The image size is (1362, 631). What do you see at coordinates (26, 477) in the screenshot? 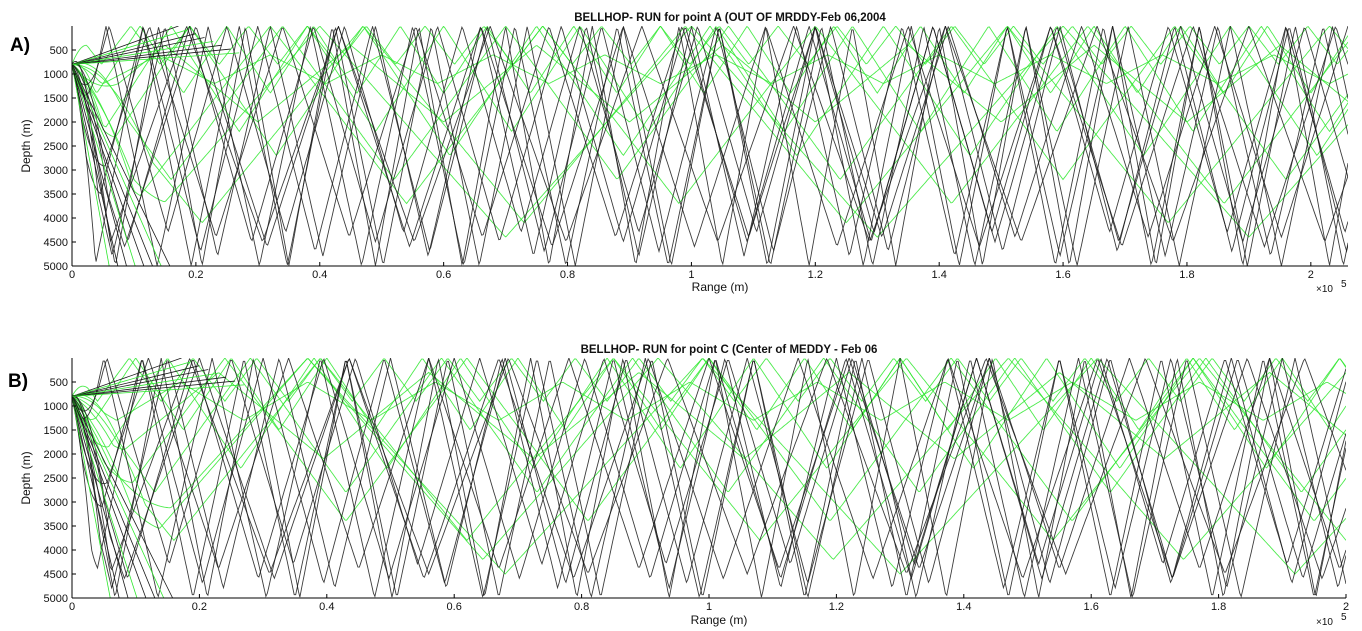
I see `y-axis-label: Depth (m)` at bounding box center [26, 477].